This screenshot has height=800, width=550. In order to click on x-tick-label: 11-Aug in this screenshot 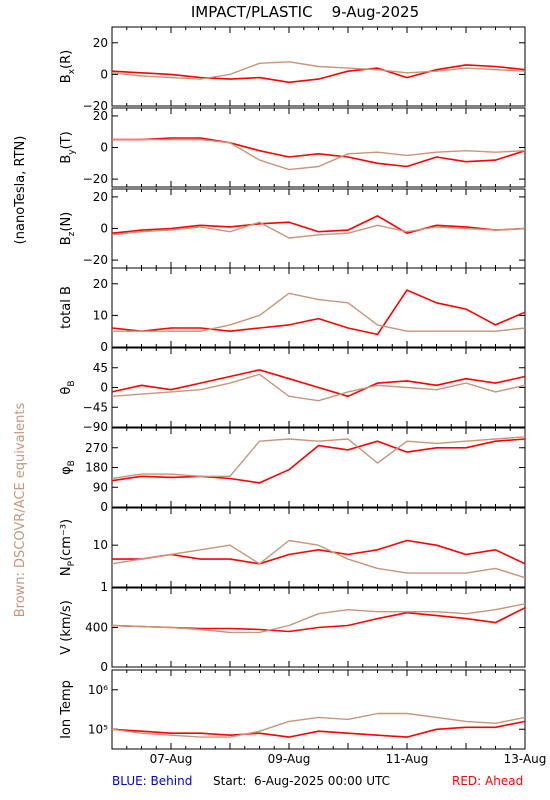, I will do `click(407, 759)`.